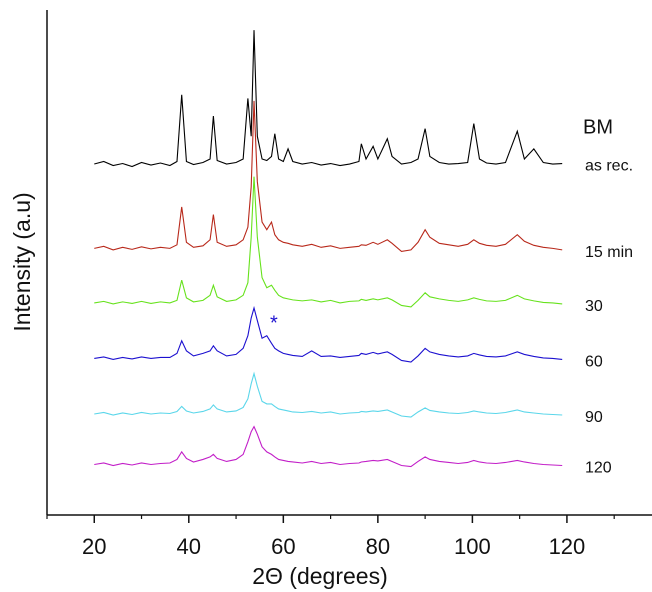 The image size is (652, 592). I want to click on y-axis-title: Intensity (a.u), so click(22, 261).